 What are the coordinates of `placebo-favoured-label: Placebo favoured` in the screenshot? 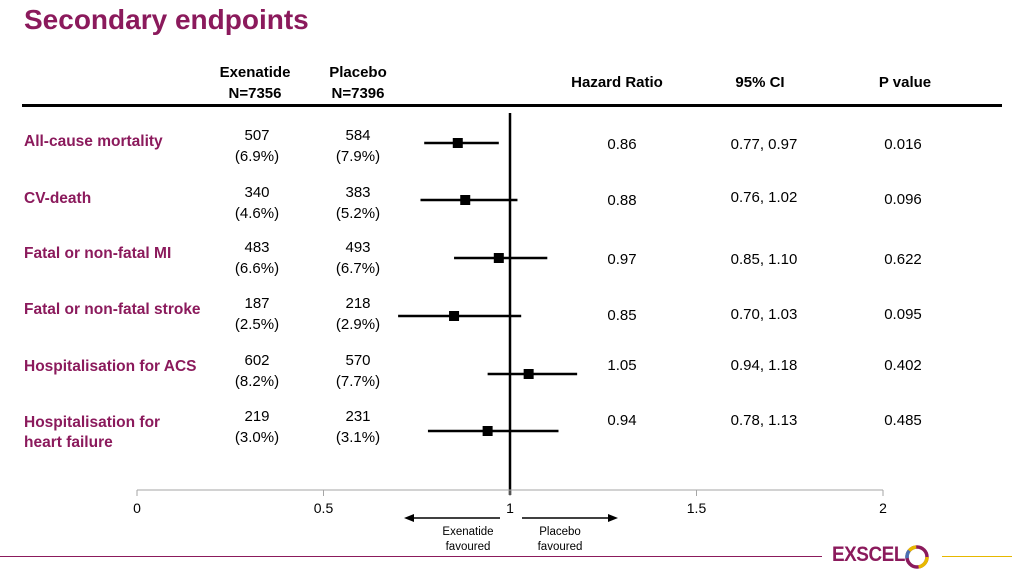 It's located at (560, 540).